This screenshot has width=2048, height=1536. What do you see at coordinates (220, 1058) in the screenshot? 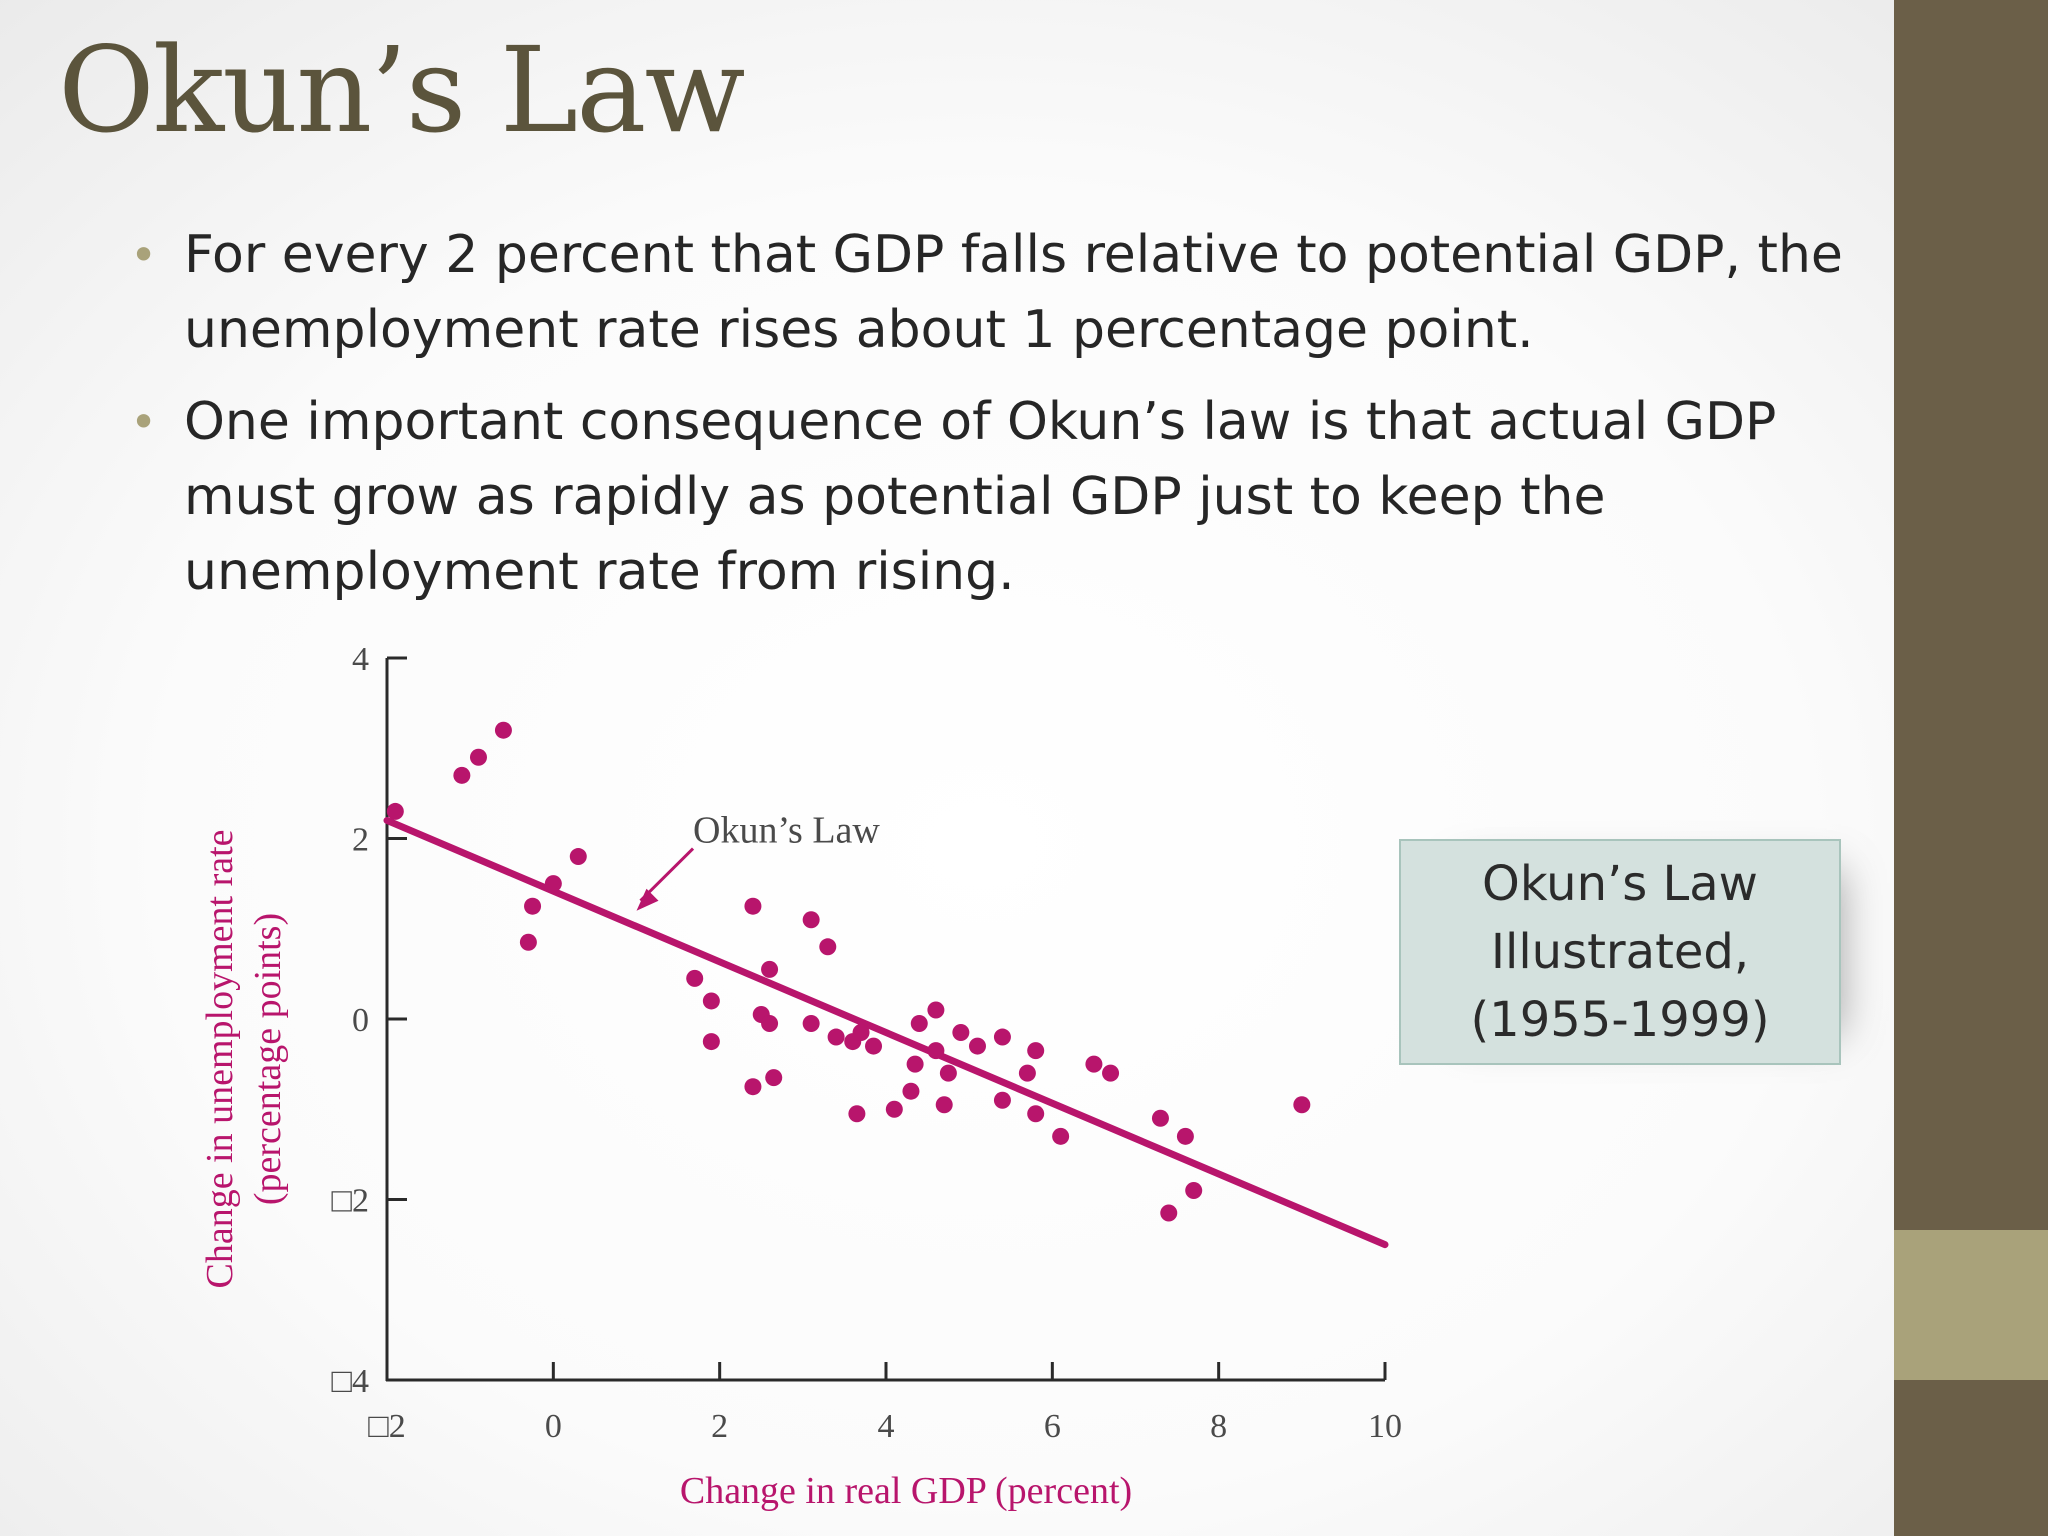
I see `y-axis-label: Change in unemployment rate` at bounding box center [220, 1058].